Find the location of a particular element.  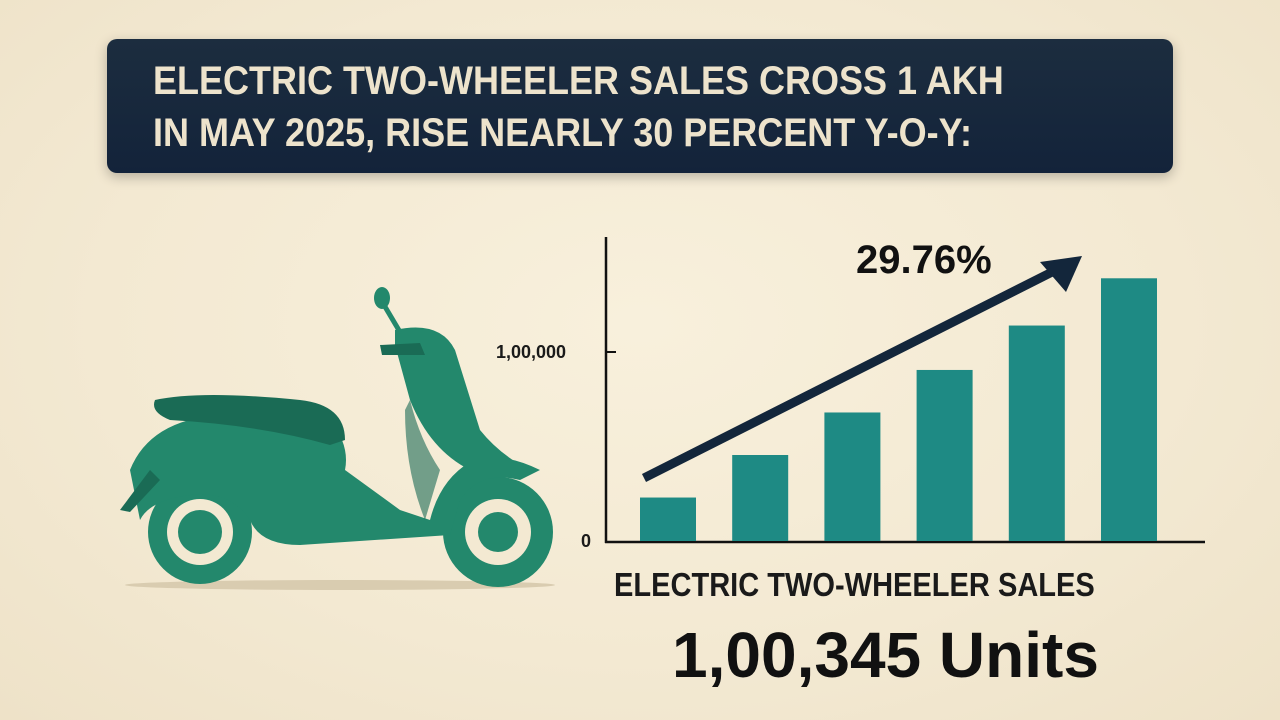

growth-annotation: 29.76% is located at coordinates (924, 260).